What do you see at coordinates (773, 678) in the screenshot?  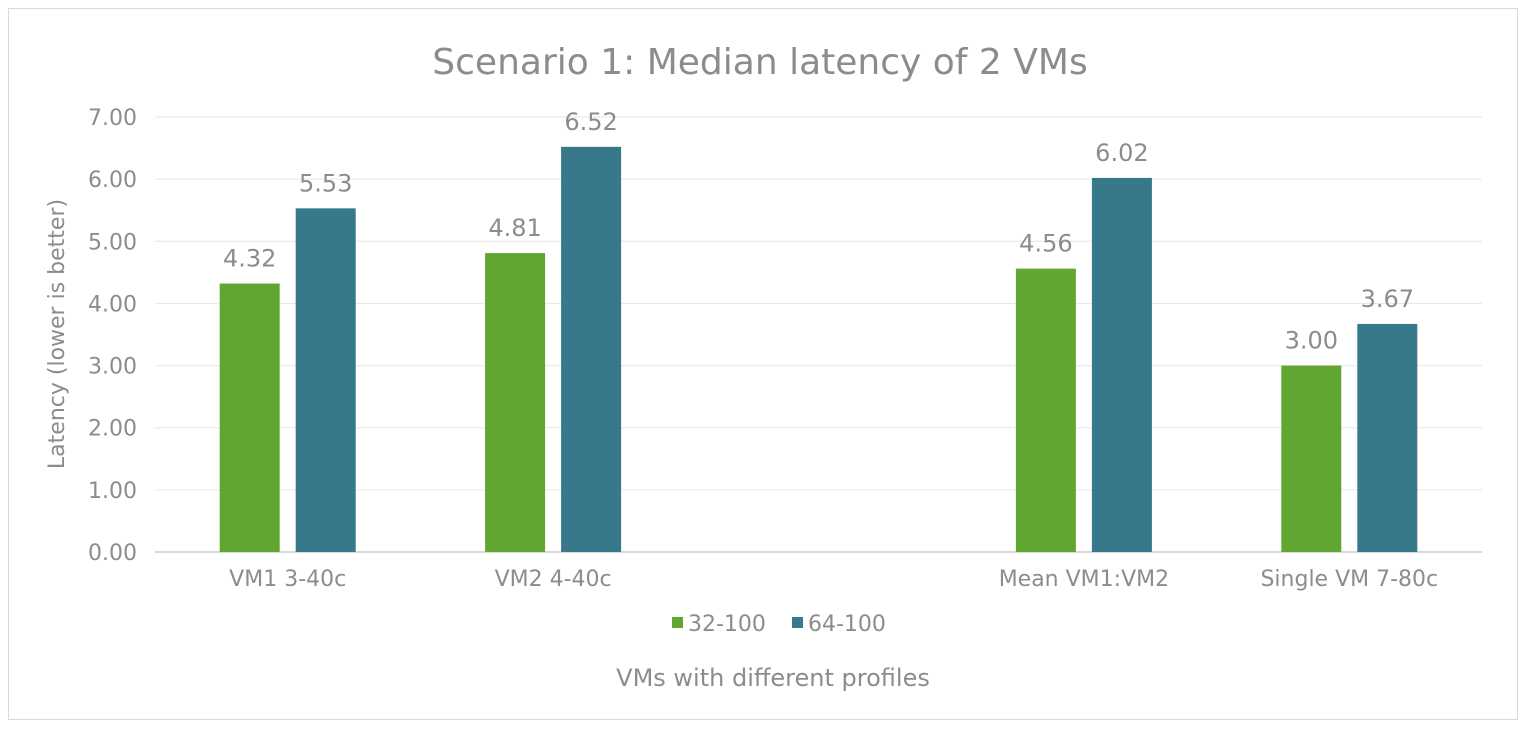 I see `x-axis-label: VMs with different profiles` at bounding box center [773, 678].